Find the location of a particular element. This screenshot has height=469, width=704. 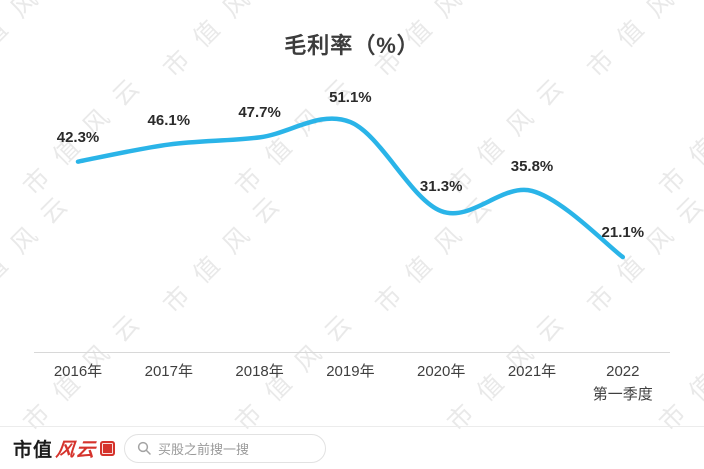

search-placeholder: 买股之前搜一搜 is located at coordinates (204, 449).